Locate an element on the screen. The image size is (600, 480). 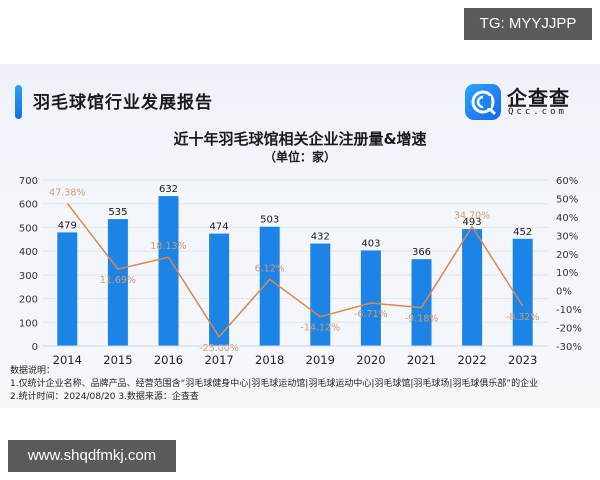
left-axis-tick: 300 is located at coordinates (28, 276).